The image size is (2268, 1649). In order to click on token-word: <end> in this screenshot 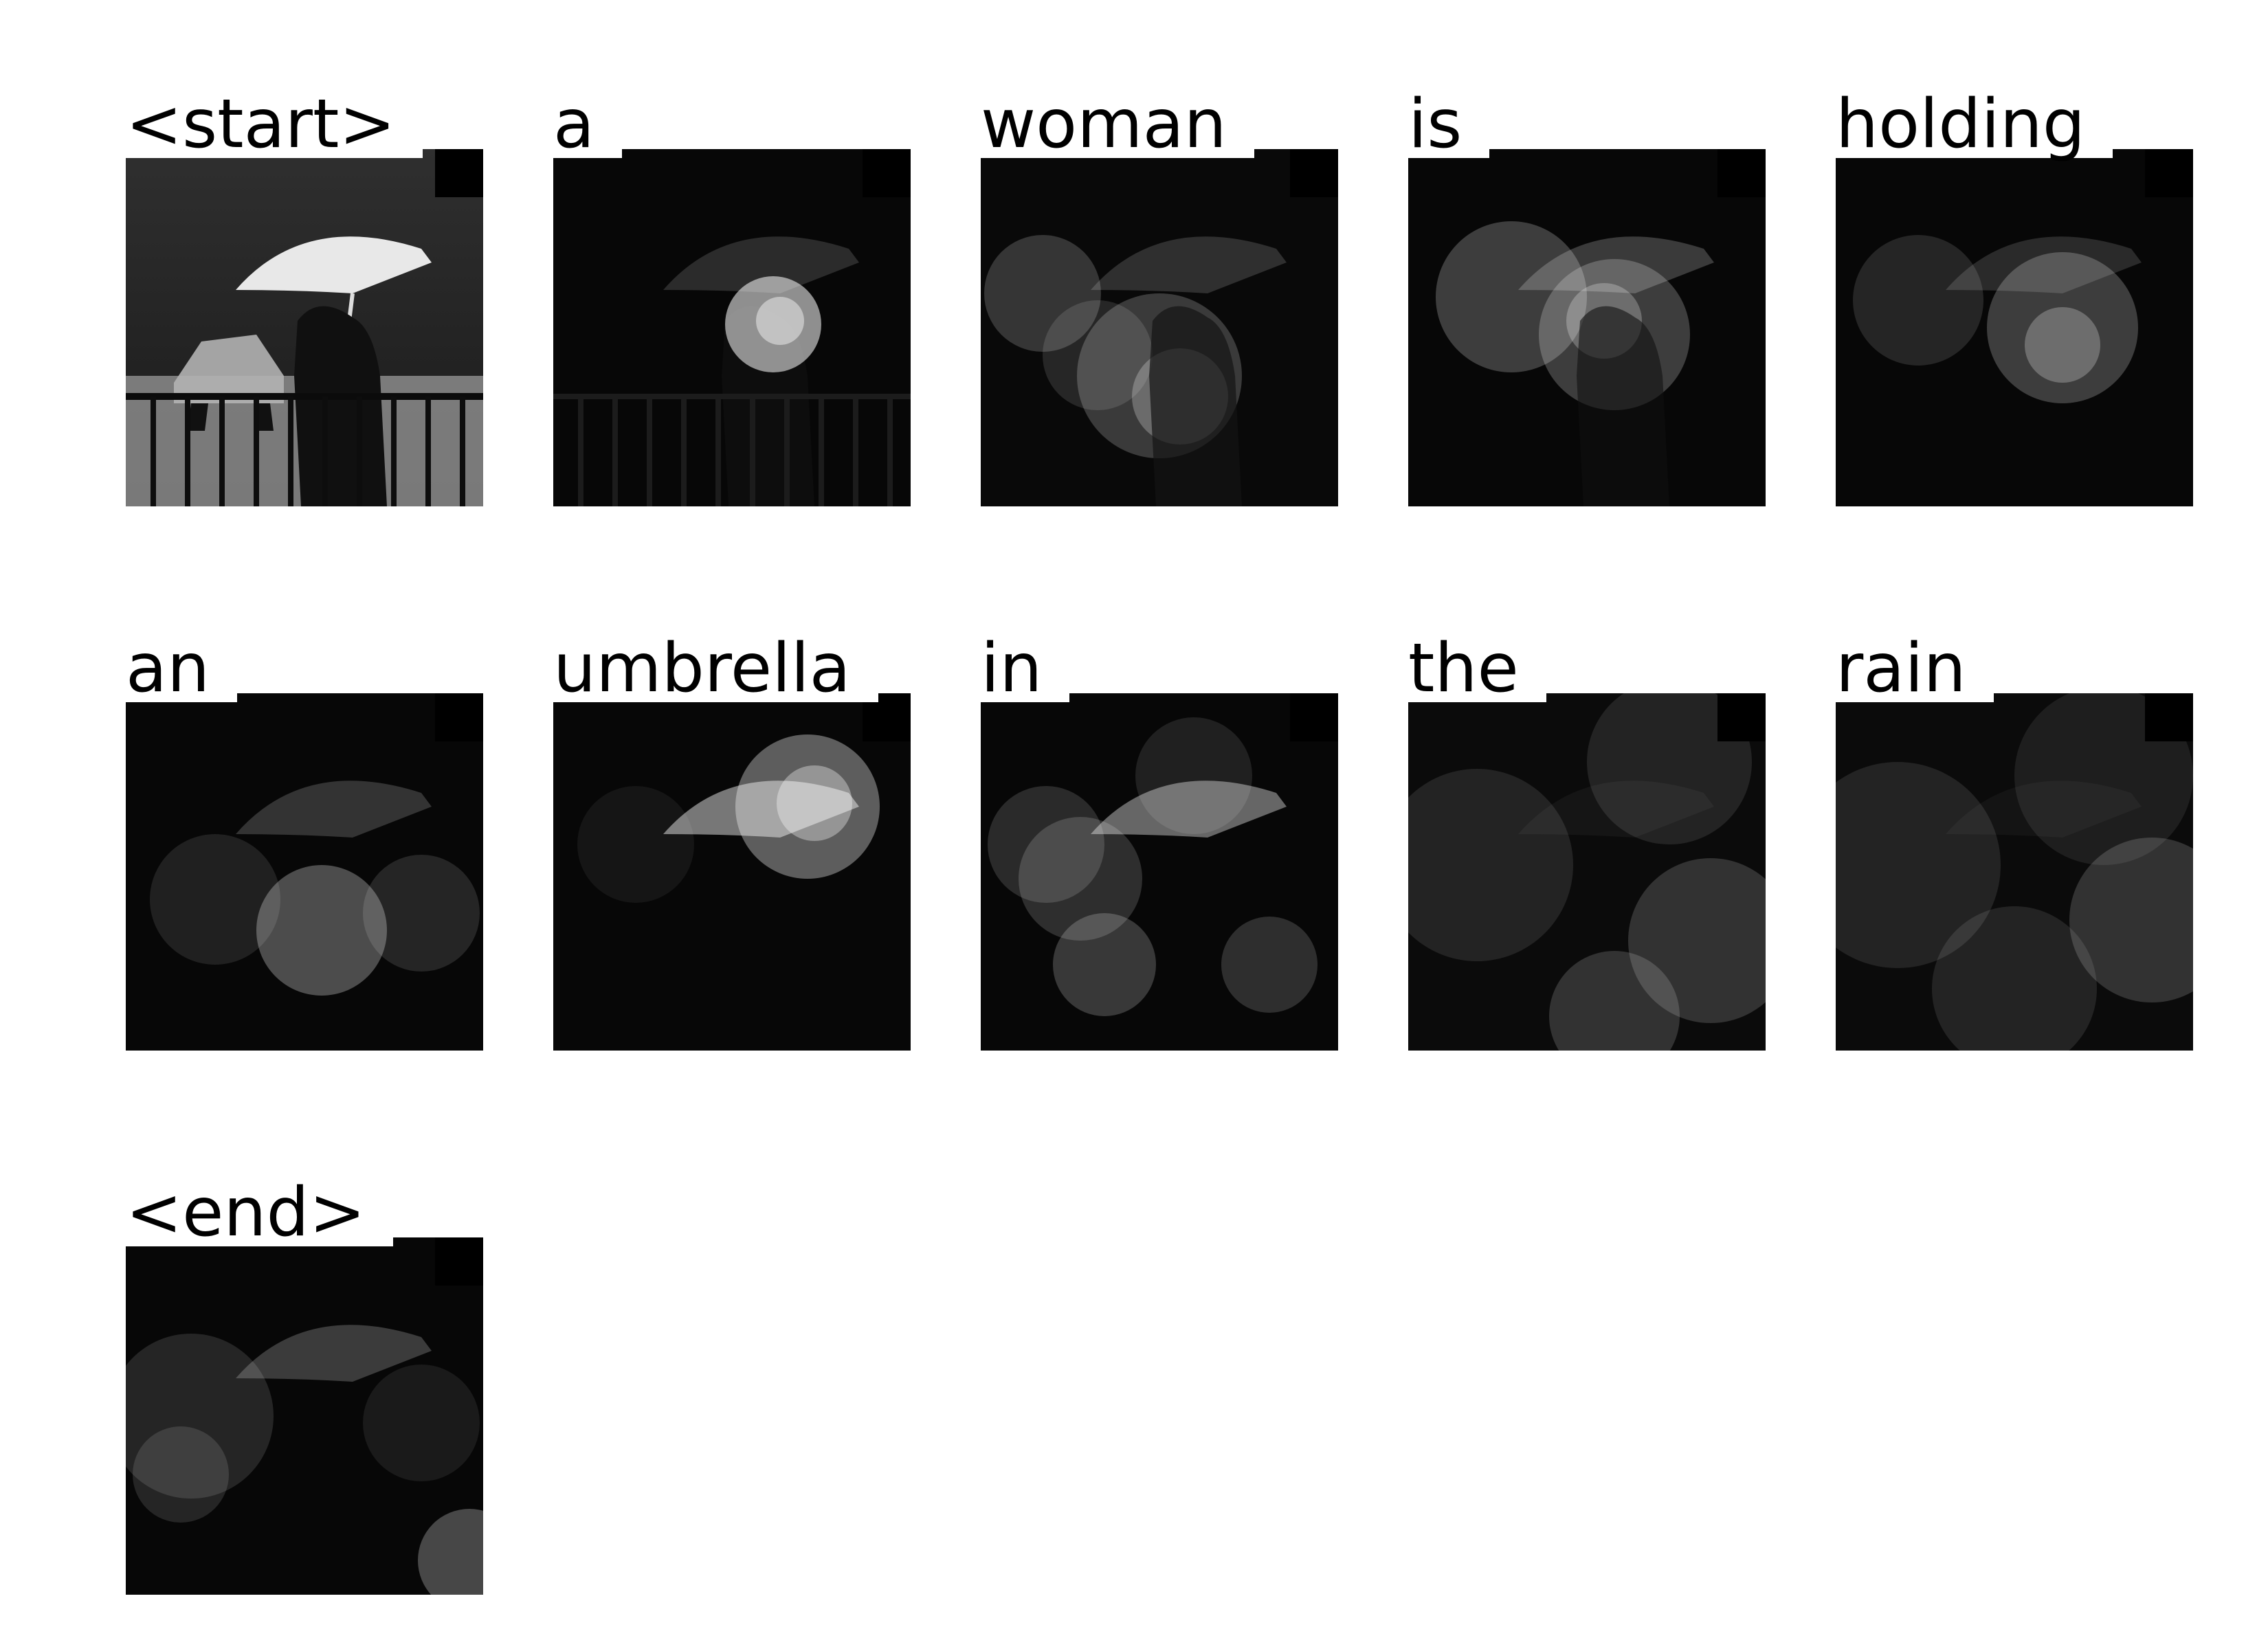, I will do `click(259, 1212)`.